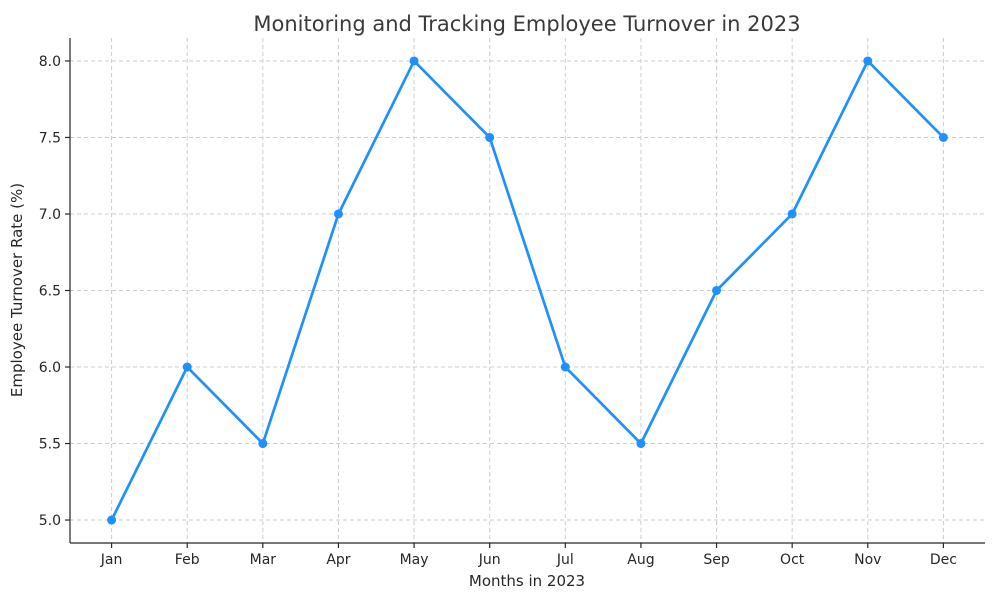 The height and width of the screenshot is (600, 1000). I want to click on data-point-nov, so click(868, 61).